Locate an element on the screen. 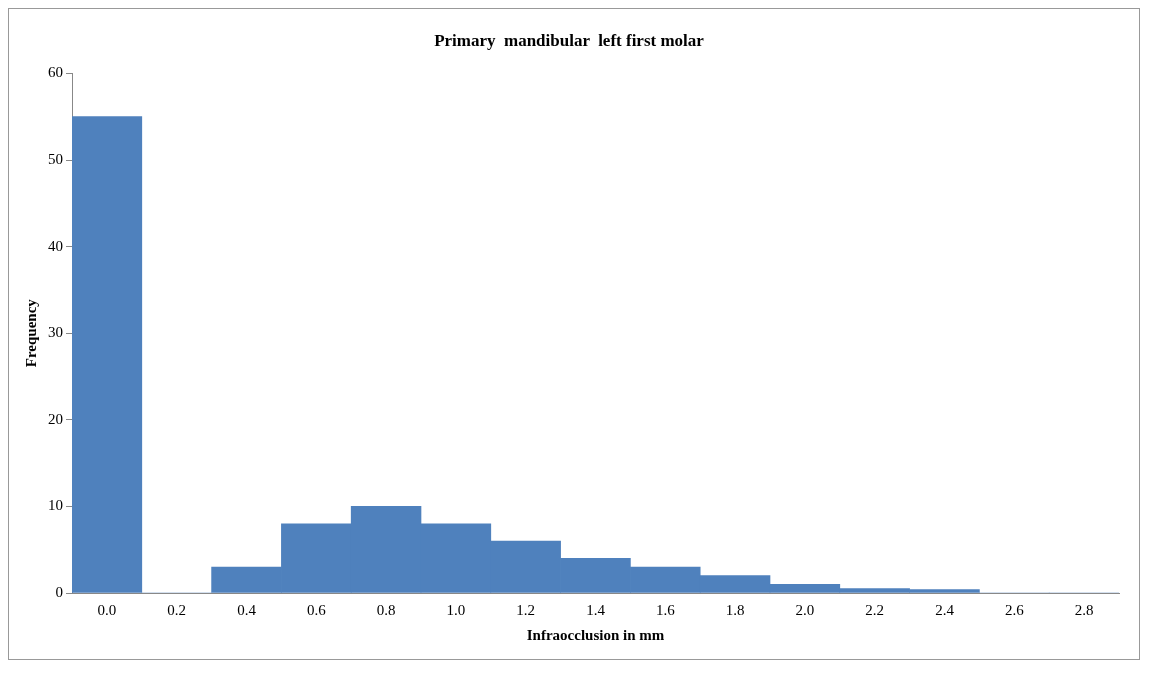 The width and height of the screenshot is (1152, 674). x-tick-label: 2.4 is located at coordinates (945, 609).